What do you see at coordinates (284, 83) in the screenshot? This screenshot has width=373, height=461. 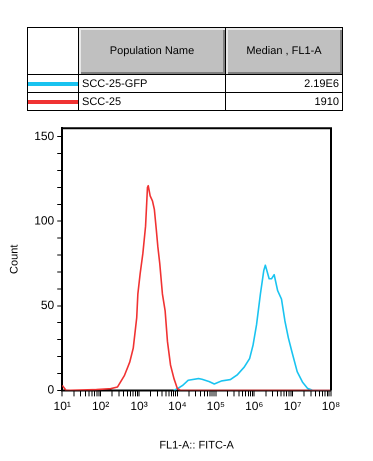 I see `text: 2.19E6` at bounding box center [284, 83].